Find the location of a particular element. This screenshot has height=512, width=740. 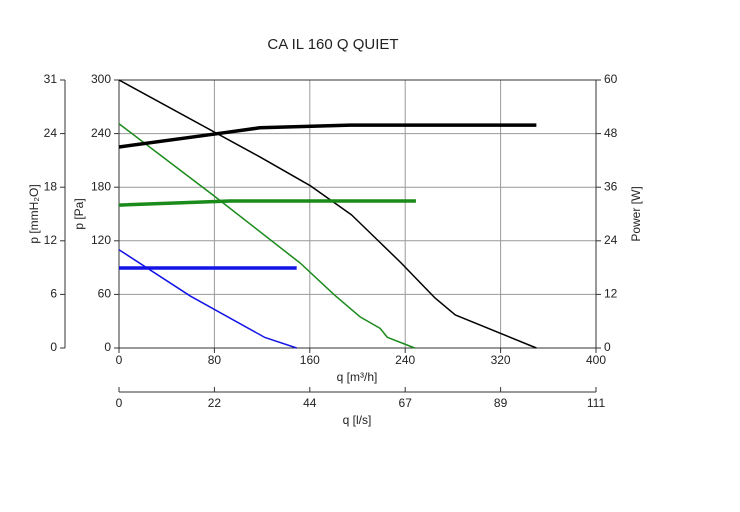

y-tick-label: 120 is located at coordinates (101, 240).